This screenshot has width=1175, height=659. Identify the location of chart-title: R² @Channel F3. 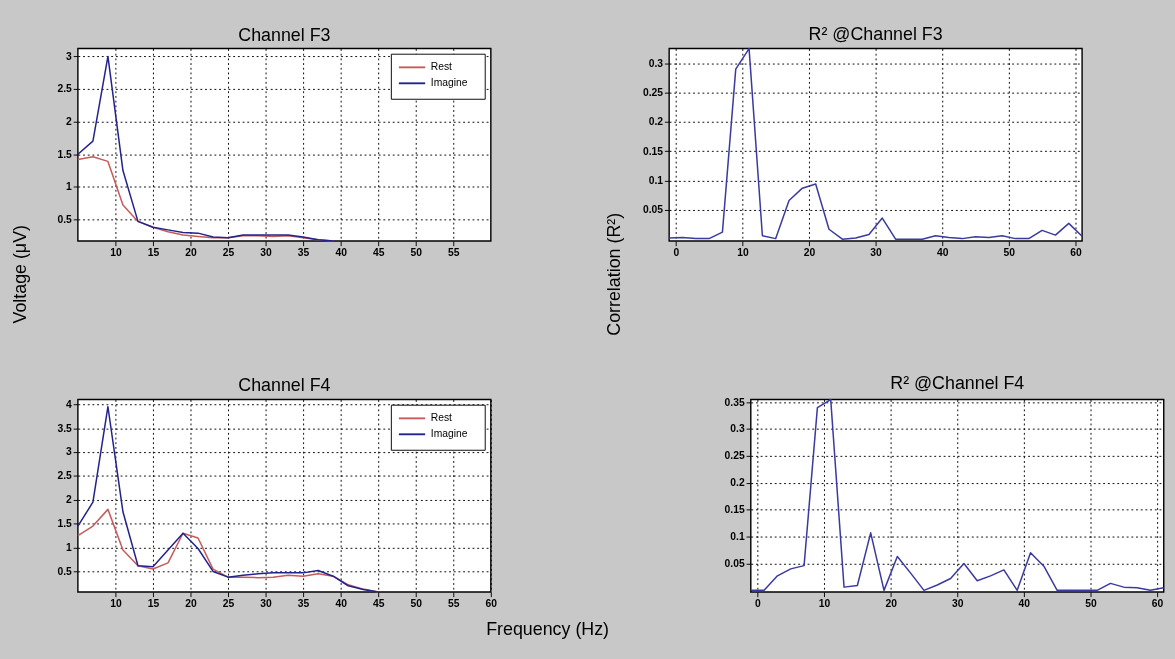
(875, 34).